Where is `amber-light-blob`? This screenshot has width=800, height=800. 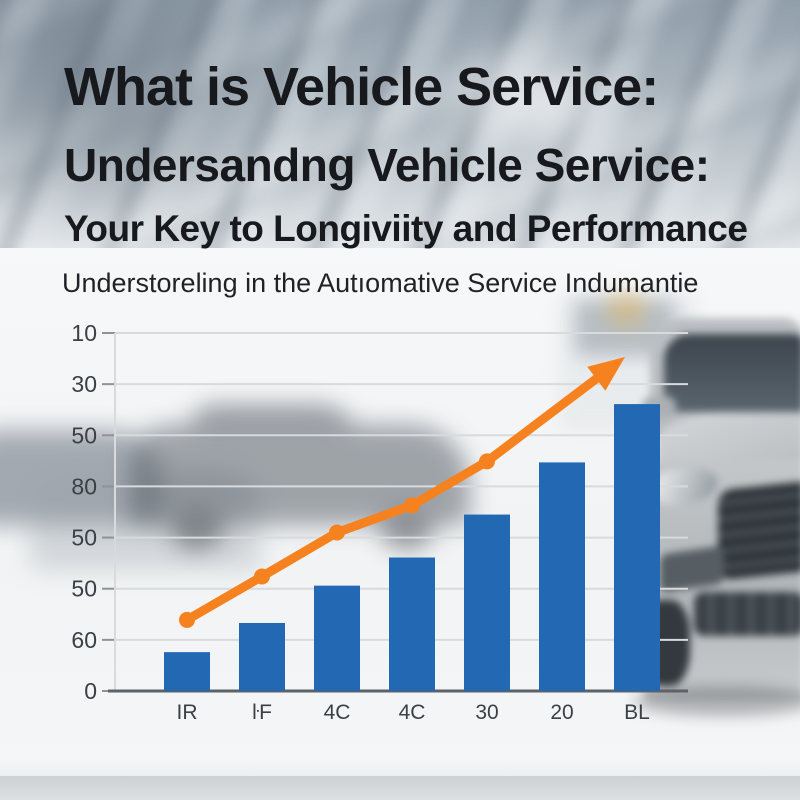
amber-light-blob is located at coordinates (626, 309).